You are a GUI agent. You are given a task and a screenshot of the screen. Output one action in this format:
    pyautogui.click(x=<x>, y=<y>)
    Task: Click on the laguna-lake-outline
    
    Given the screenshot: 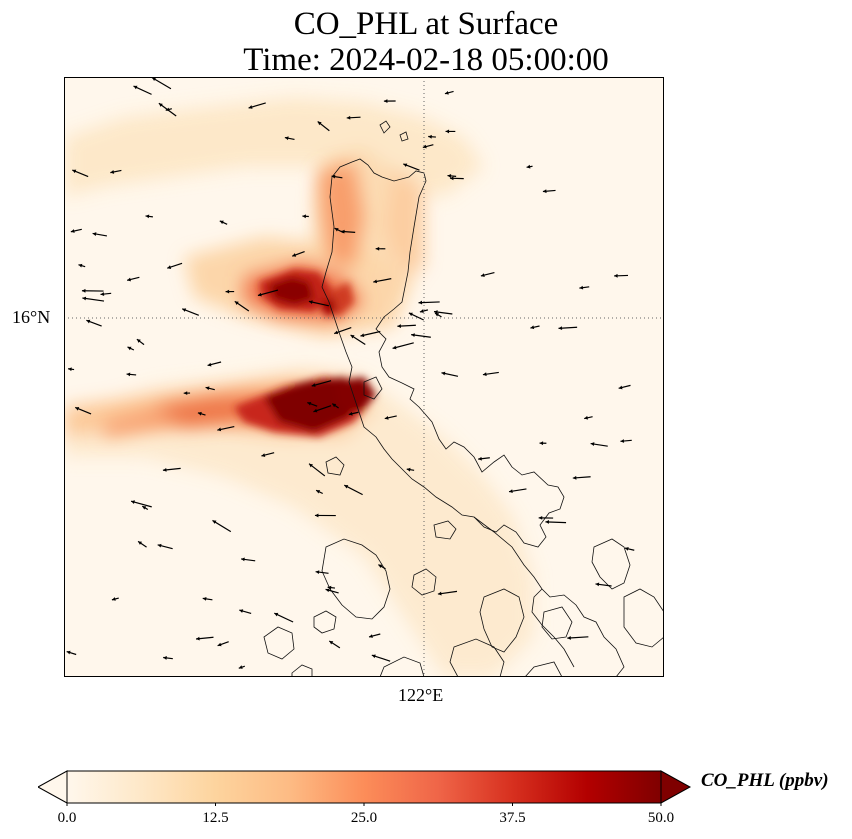 What is the action you would take?
    pyautogui.click(x=373, y=388)
    